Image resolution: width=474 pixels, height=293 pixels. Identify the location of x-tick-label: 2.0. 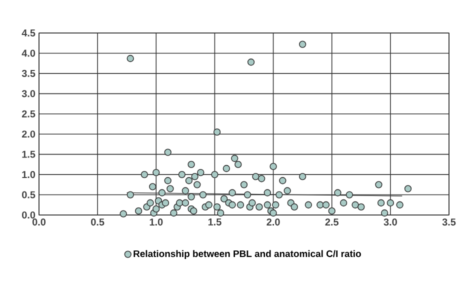
(273, 222).